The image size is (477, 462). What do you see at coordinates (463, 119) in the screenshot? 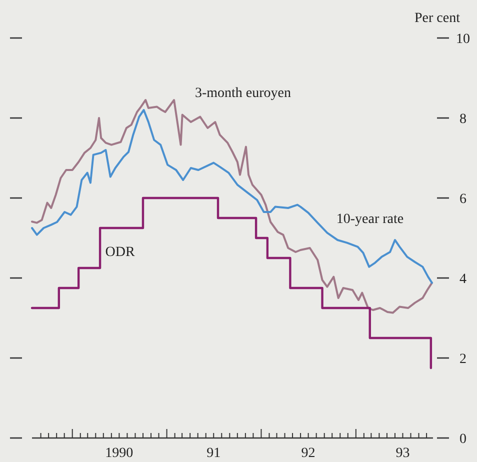
I see `y-tick-label: 8` at bounding box center [463, 119].